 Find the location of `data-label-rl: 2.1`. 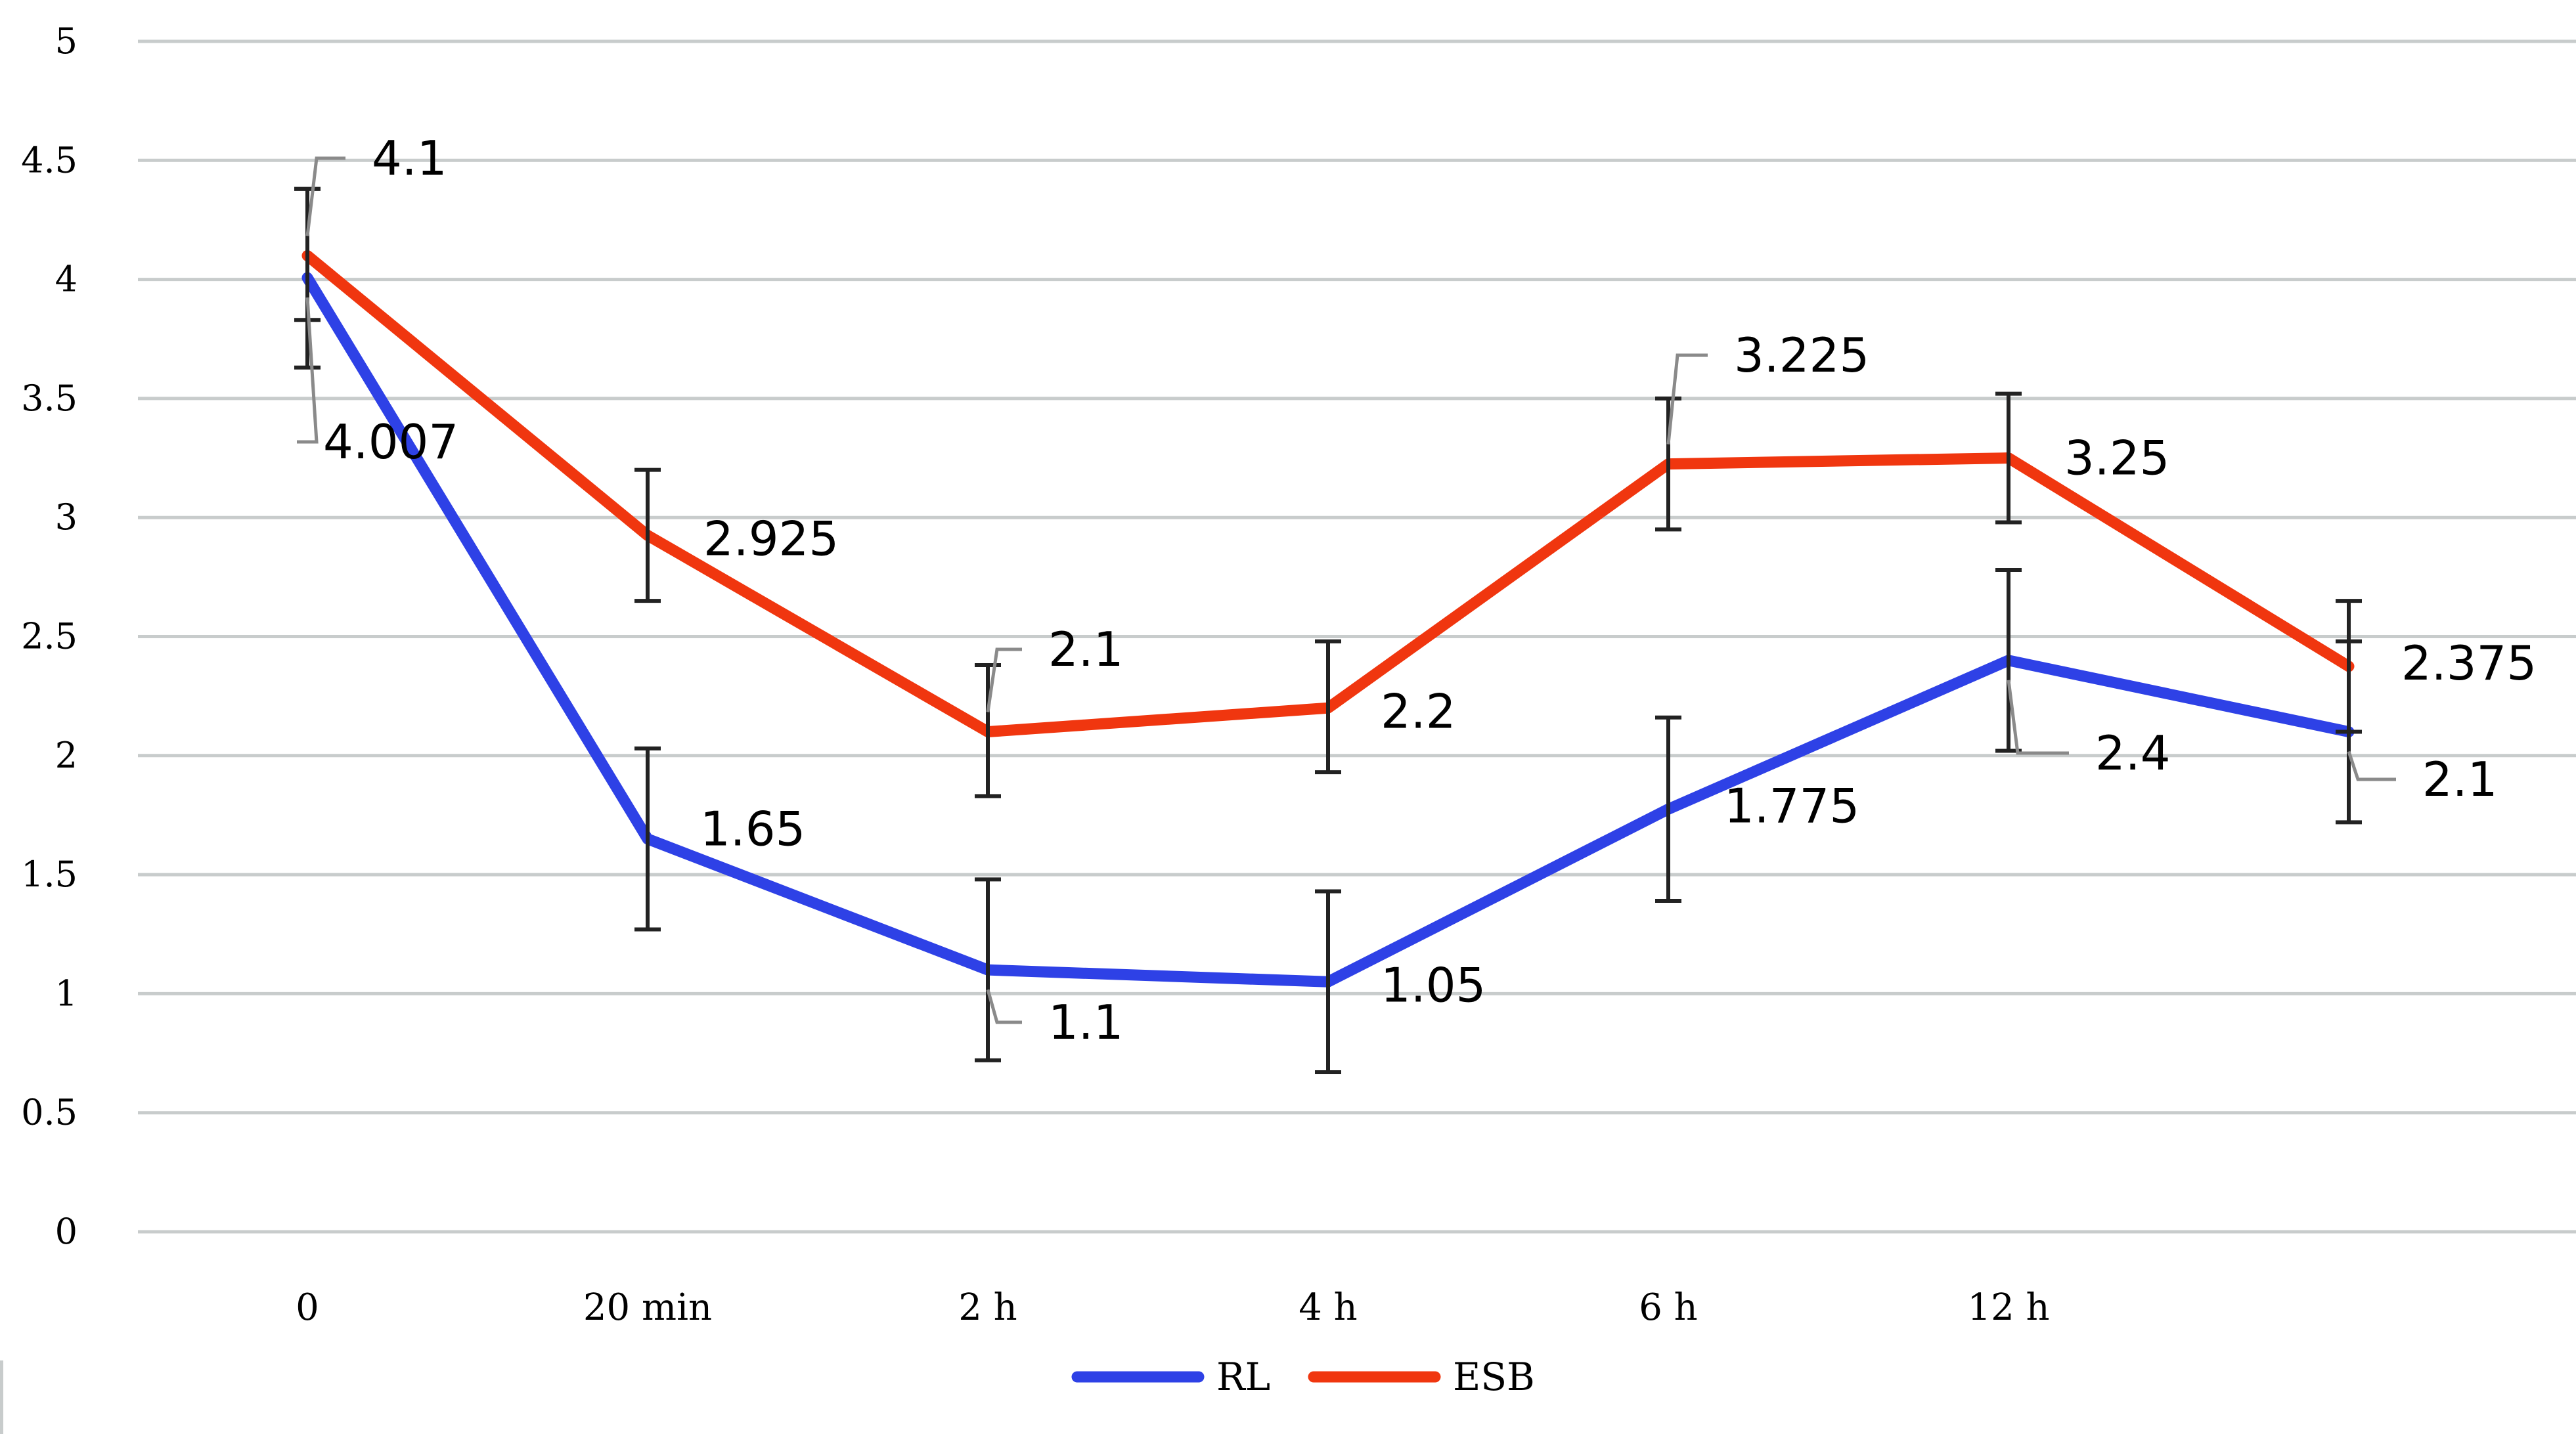

data-label-rl: 2.1 is located at coordinates (2460, 779).